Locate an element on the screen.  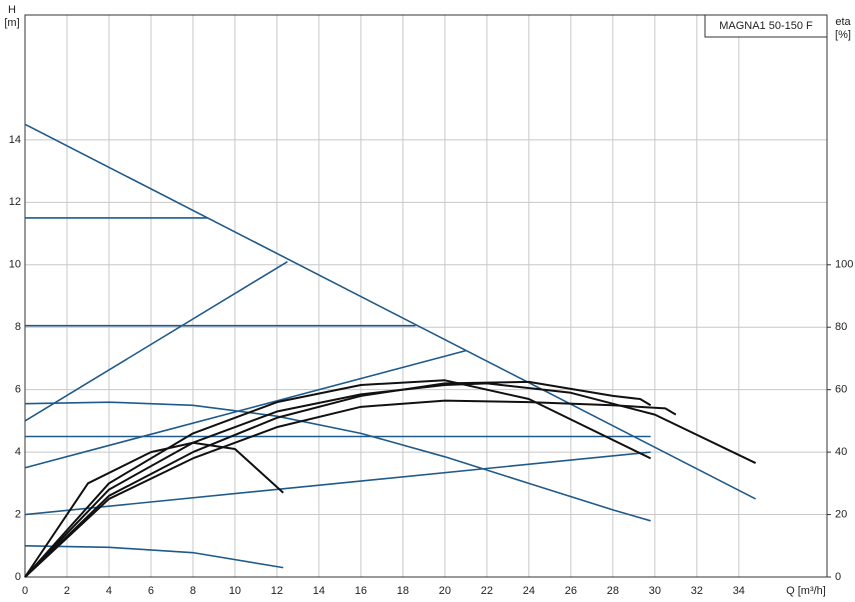
x-tick-label: 14 is located at coordinates (319, 591).